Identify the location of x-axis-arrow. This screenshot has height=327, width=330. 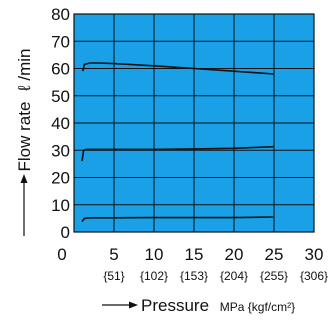
(120, 305).